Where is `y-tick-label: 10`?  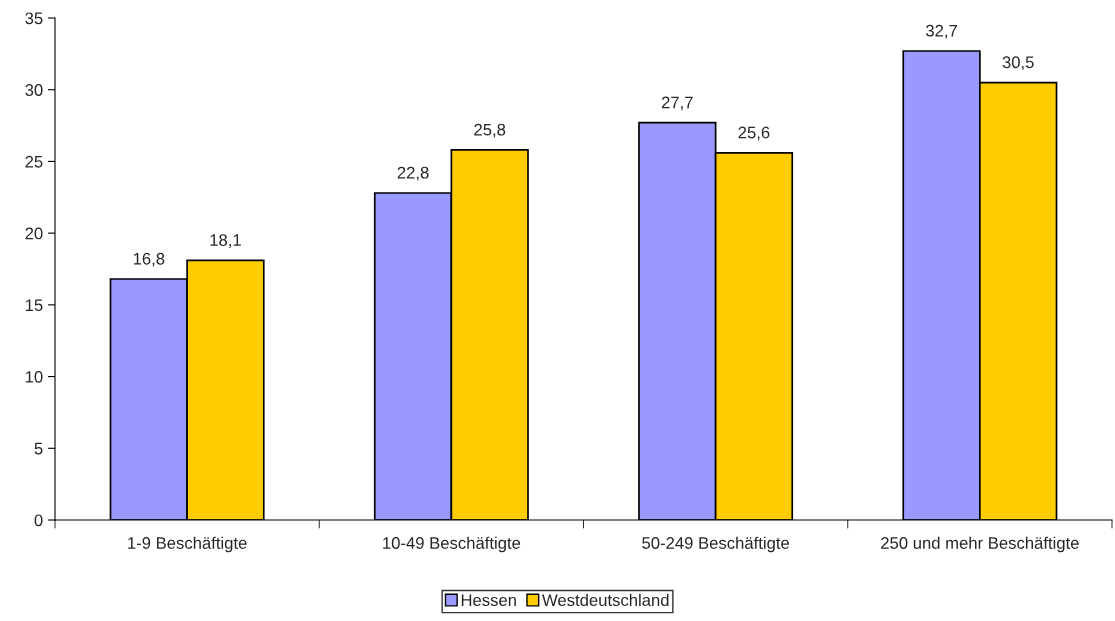
y-tick-label: 10 is located at coordinates (34, 376).